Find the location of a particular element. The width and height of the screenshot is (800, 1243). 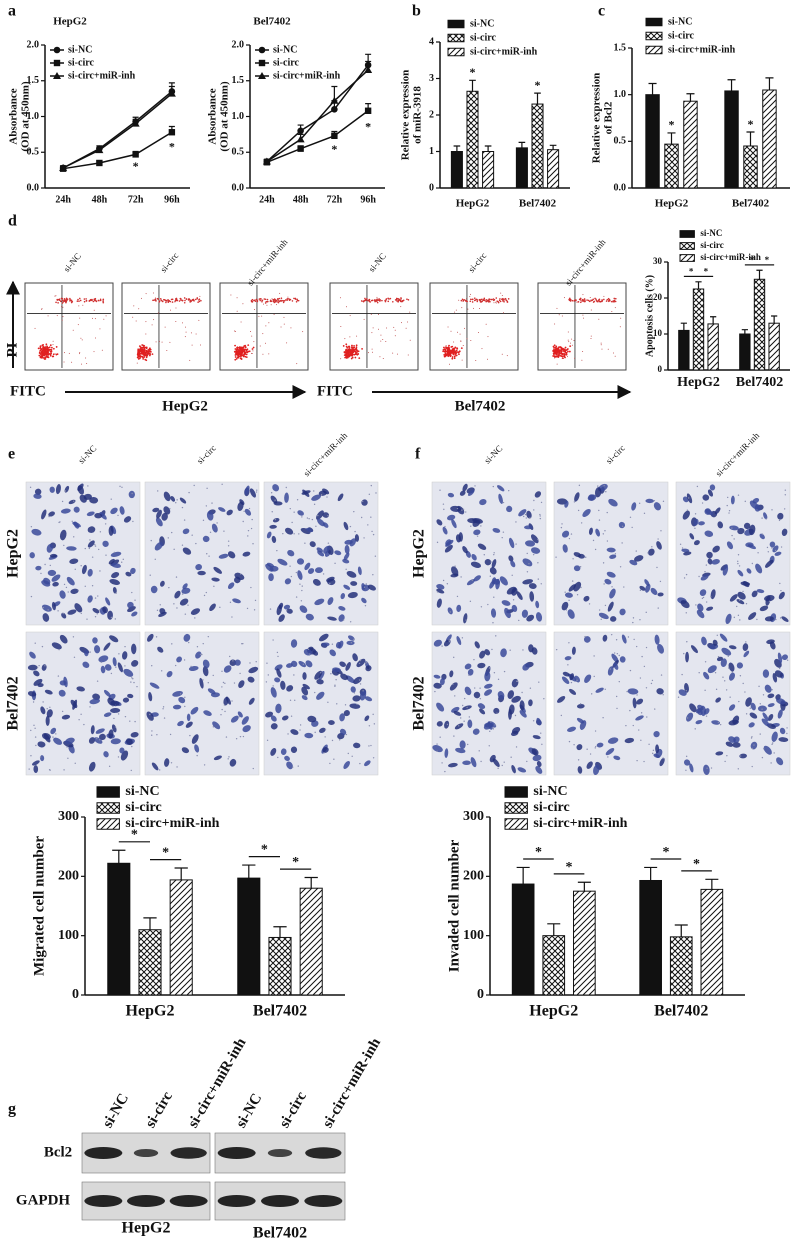

x-tick-label: Bel7402 is located at coordinates (280, 1011).